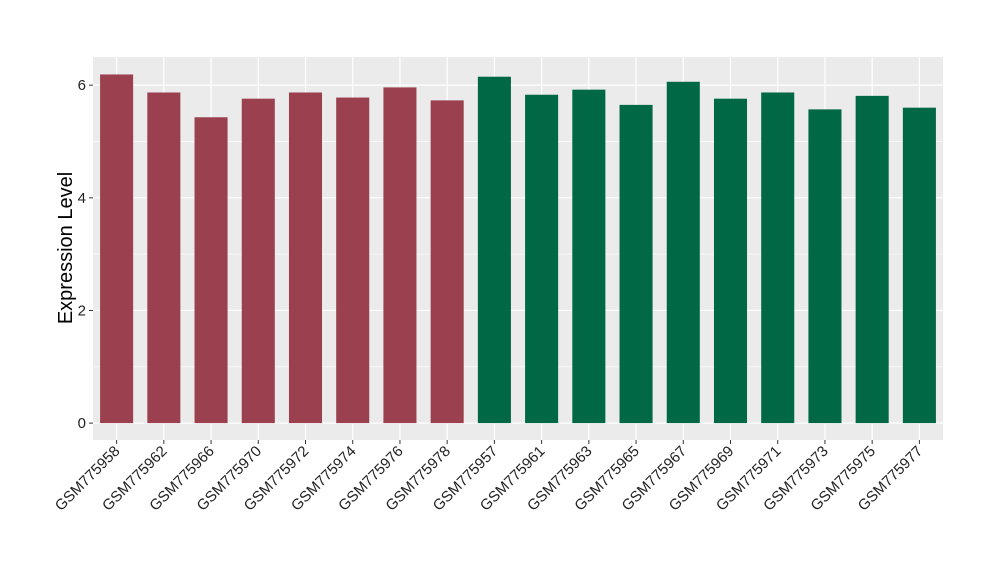 This screenshot has width=1000, height=580. Describe the element at coordinates (66, 248) in the screenshot. I see `y-axis-title: Expression Level` at that location.